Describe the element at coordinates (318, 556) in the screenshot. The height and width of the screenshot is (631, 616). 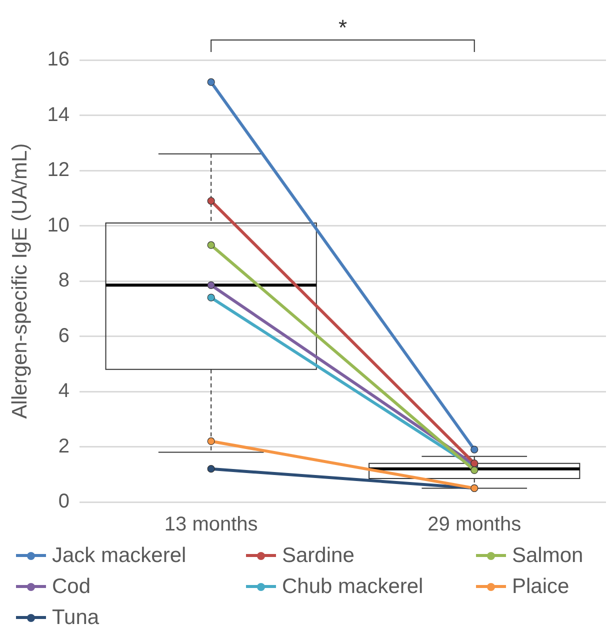
I see `legend-label: Sardine` at that location.